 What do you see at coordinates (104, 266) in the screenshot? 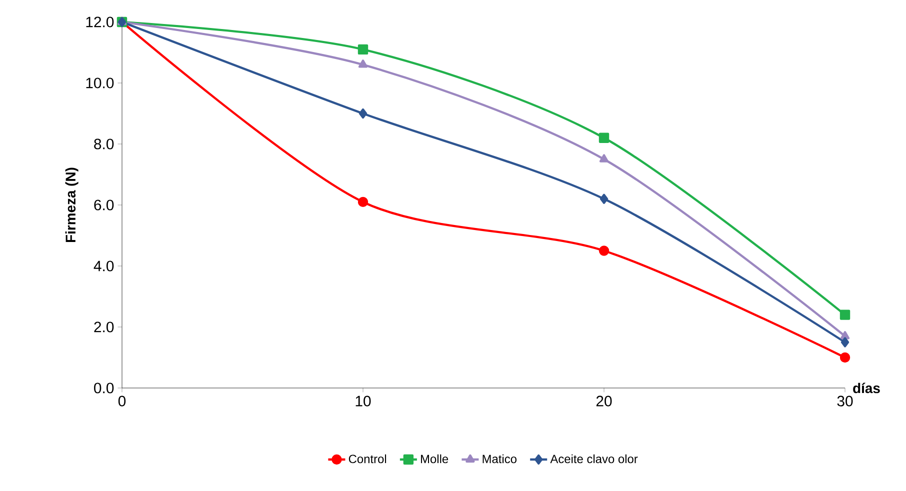
I see `y-tick-label: 4.0` at bounding box center [104, 266].